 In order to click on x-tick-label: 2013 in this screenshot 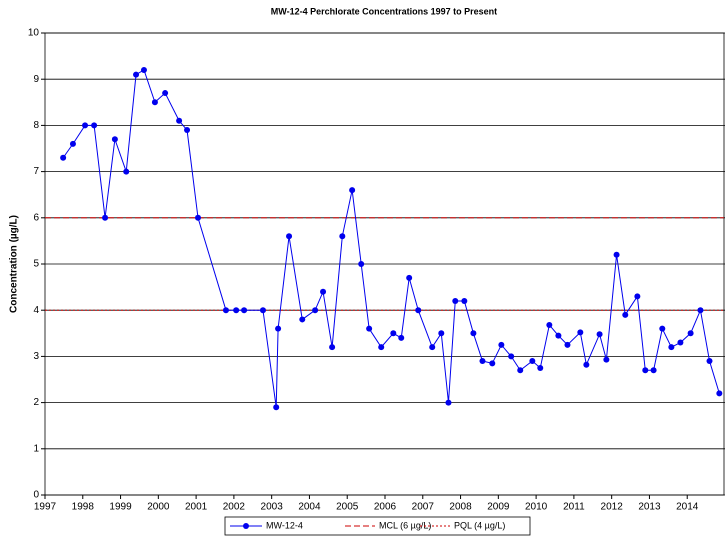, I will do `click(649, 507)`.